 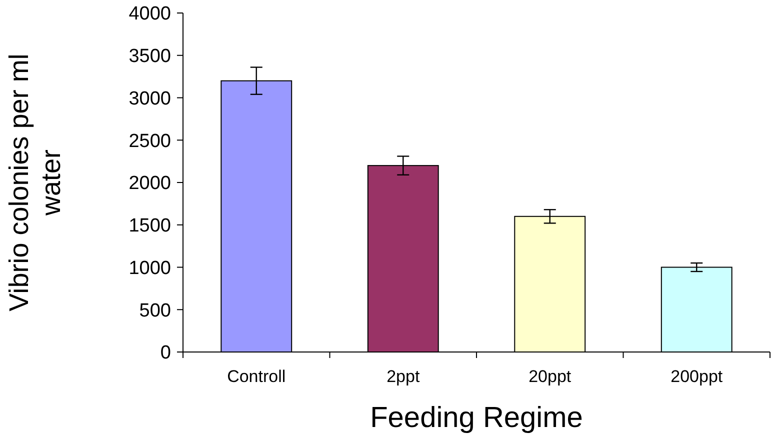 I want to click on y-tick-label: 1500, so click(x=149, y=226).